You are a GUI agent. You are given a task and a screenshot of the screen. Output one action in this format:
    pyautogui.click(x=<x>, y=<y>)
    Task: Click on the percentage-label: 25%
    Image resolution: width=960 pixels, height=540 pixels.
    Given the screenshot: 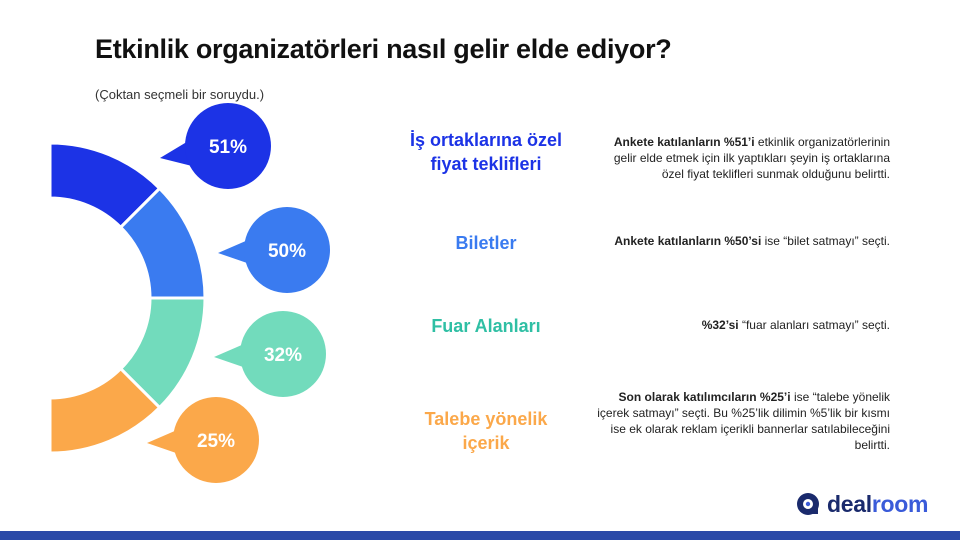 What is the action you would take?
    pyautogui.click(x=216, y=441)
    